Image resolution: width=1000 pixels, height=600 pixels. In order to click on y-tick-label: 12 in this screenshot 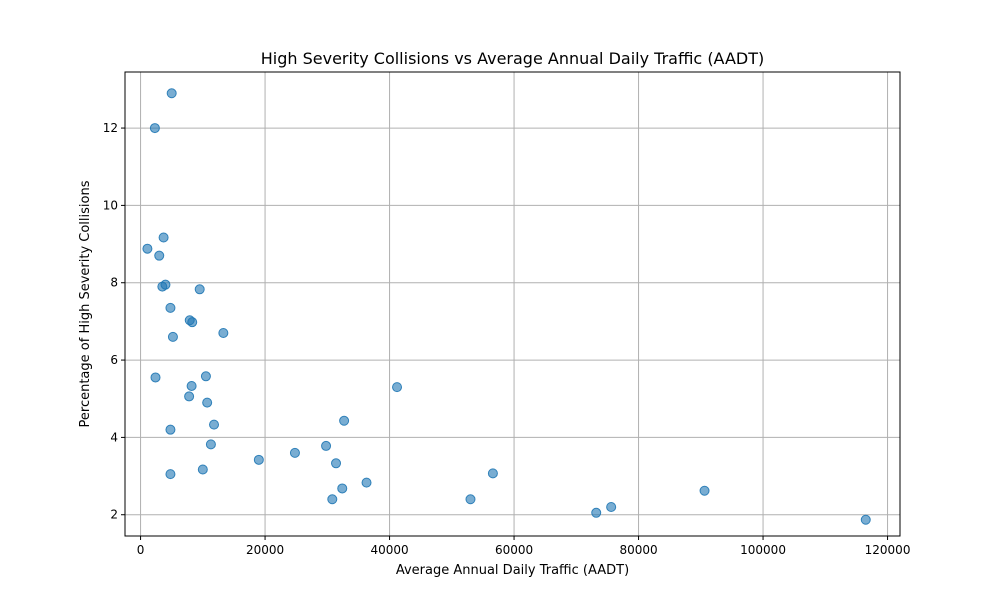, I will do `click(110, 128)`.